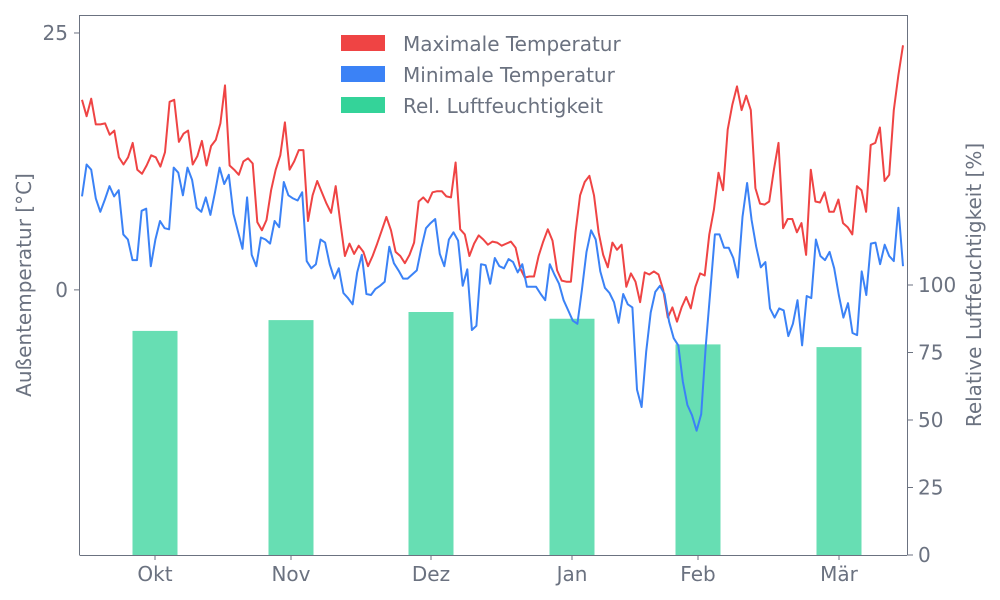 The width and height of the screenshot is (1000, 600). I want to click on y-right-tick-label: 50, so click(930, 420).